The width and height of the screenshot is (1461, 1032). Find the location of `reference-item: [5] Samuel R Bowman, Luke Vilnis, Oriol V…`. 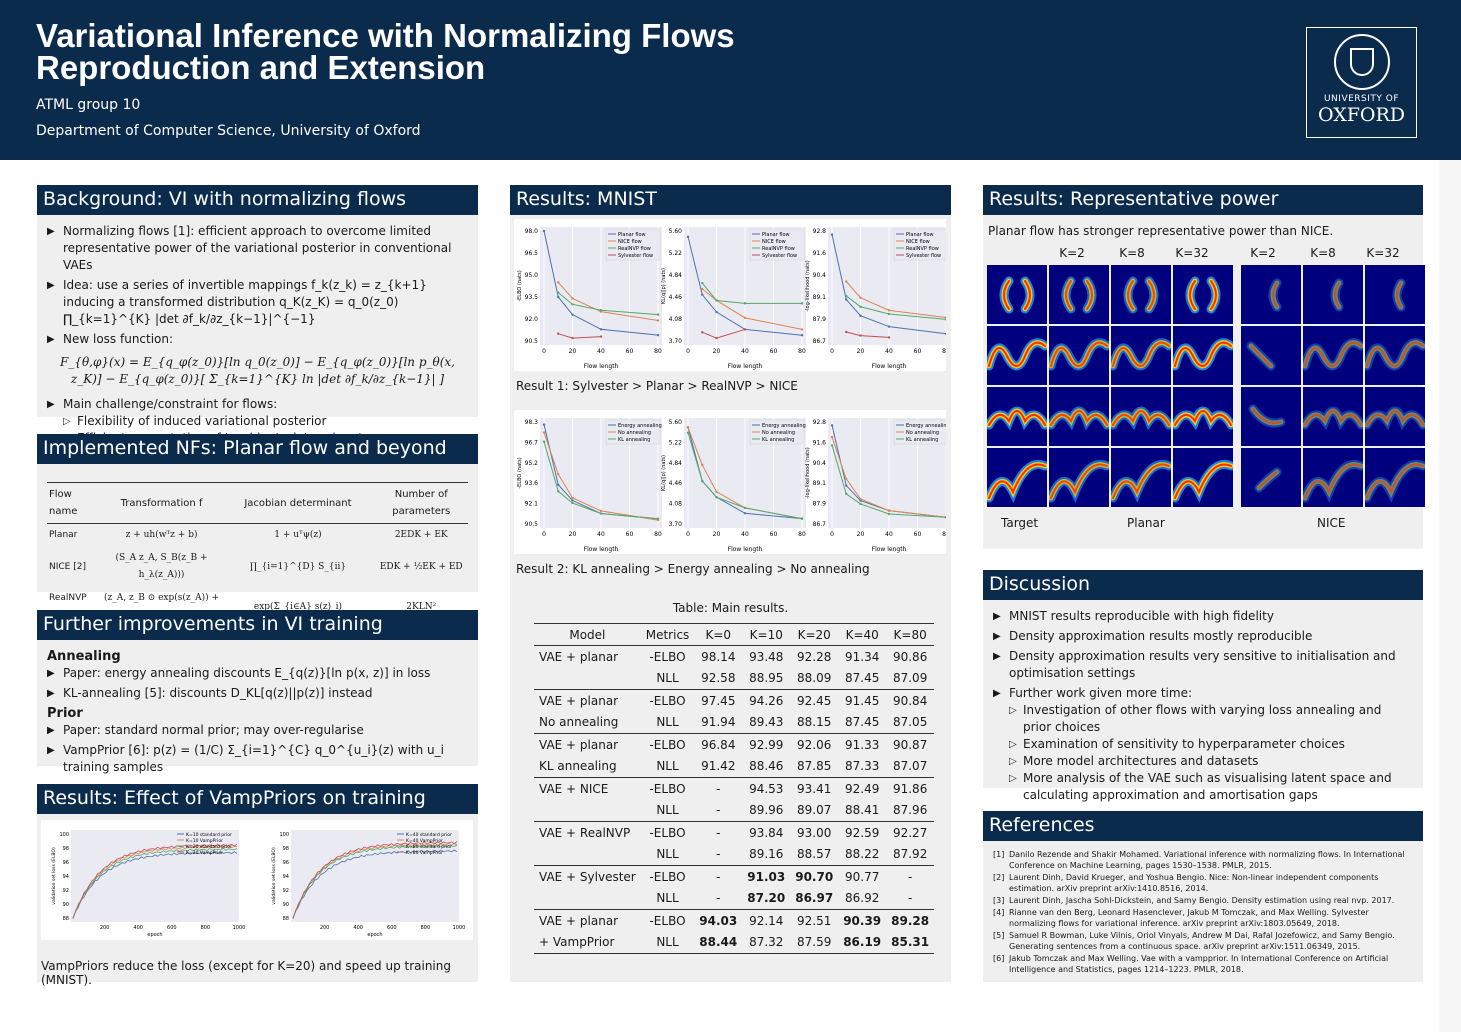

reference-item: [5] Samuel R Bowman, Luke Vilnis, Oriol V… is located at coordinates (1203, 941).